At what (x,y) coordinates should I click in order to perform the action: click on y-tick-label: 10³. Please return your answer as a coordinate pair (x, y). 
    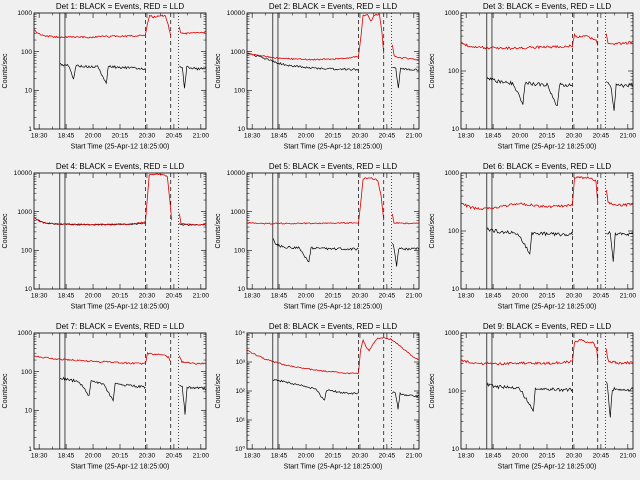
    Looking at the image, I should click on (241, 362).